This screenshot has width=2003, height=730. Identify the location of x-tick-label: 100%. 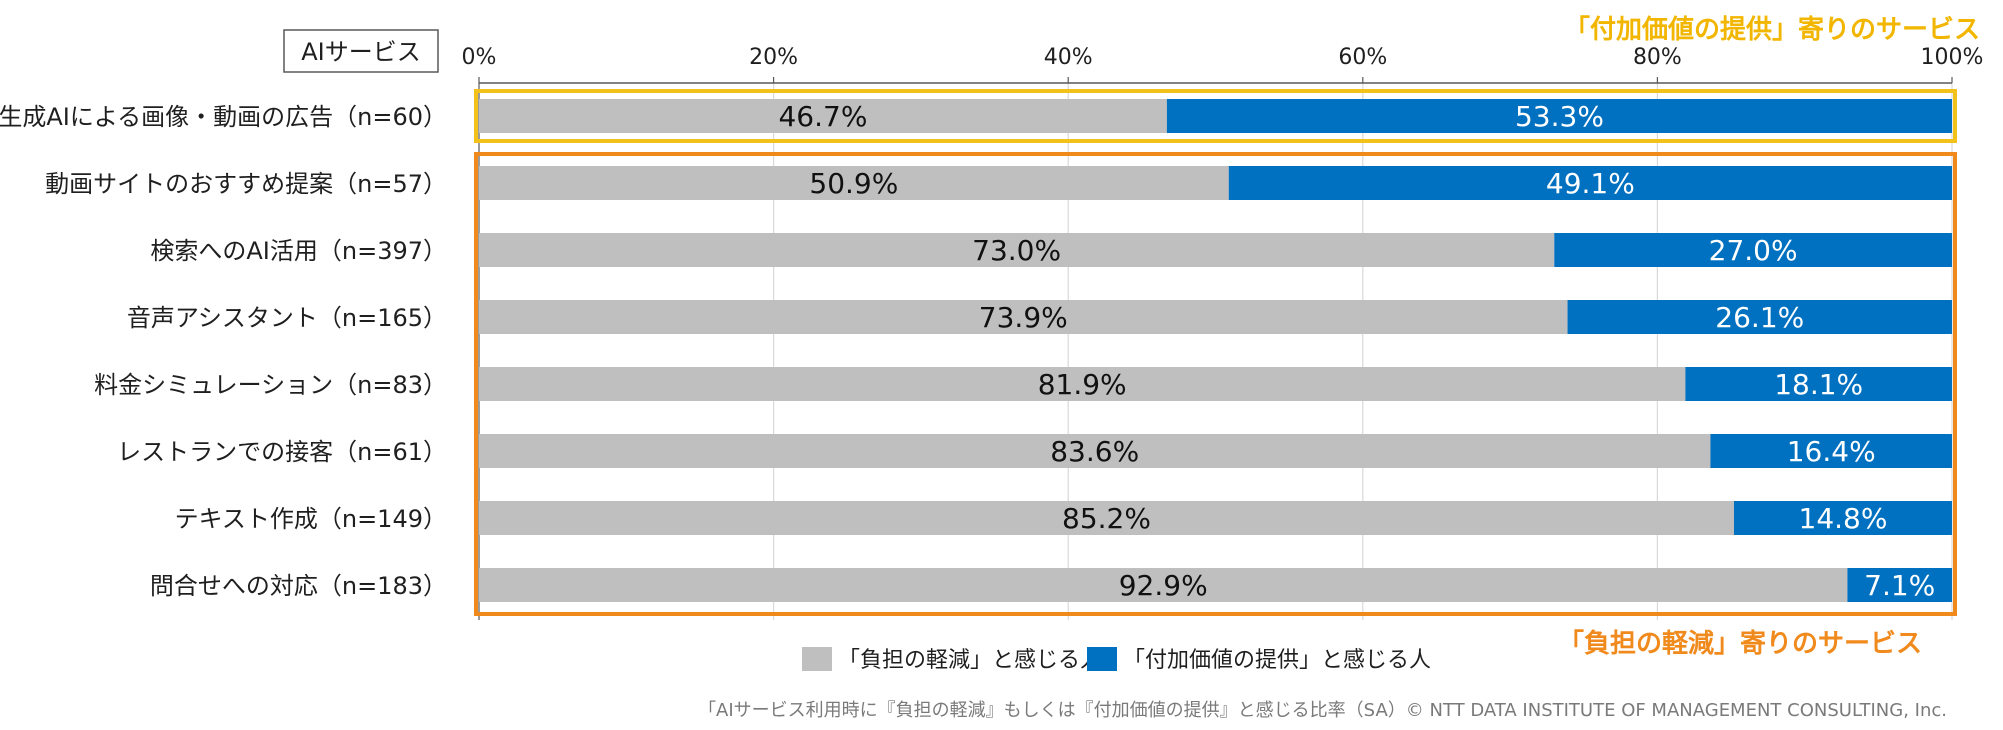
(1952, 57).